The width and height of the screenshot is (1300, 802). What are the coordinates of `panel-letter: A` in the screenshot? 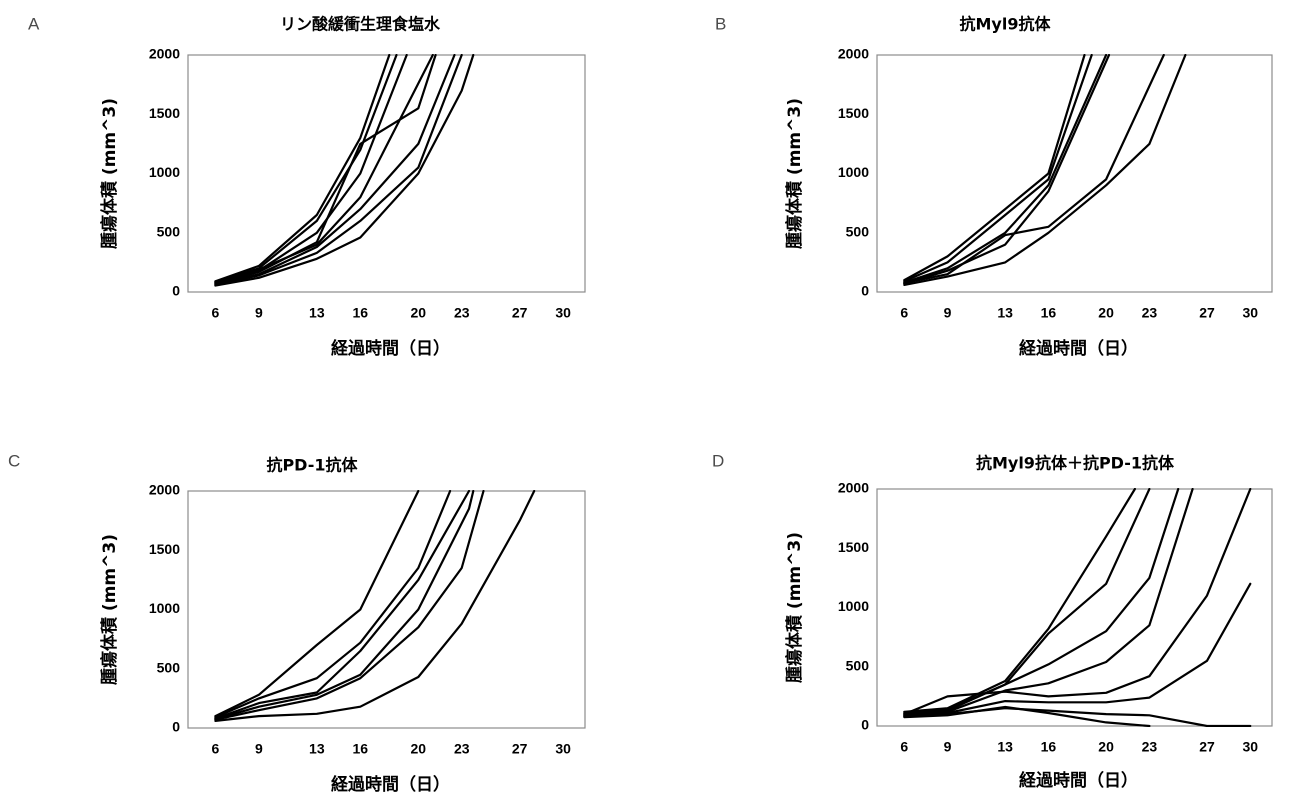 It's located at (34, 23).